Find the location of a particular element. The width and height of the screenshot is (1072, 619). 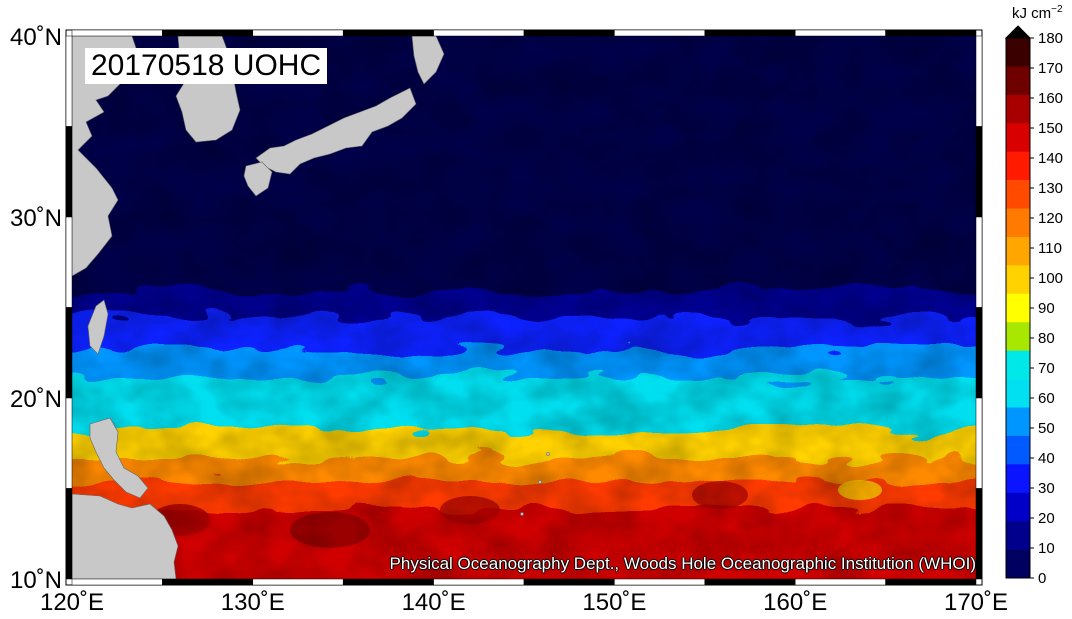

land-japan-north is located at coordinates (428, 60).